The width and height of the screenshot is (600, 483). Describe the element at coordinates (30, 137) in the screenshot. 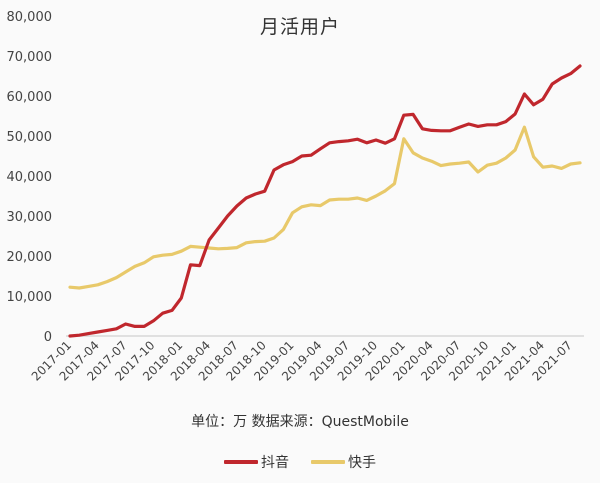

I see `y-tick-label: 50,000` at that location.